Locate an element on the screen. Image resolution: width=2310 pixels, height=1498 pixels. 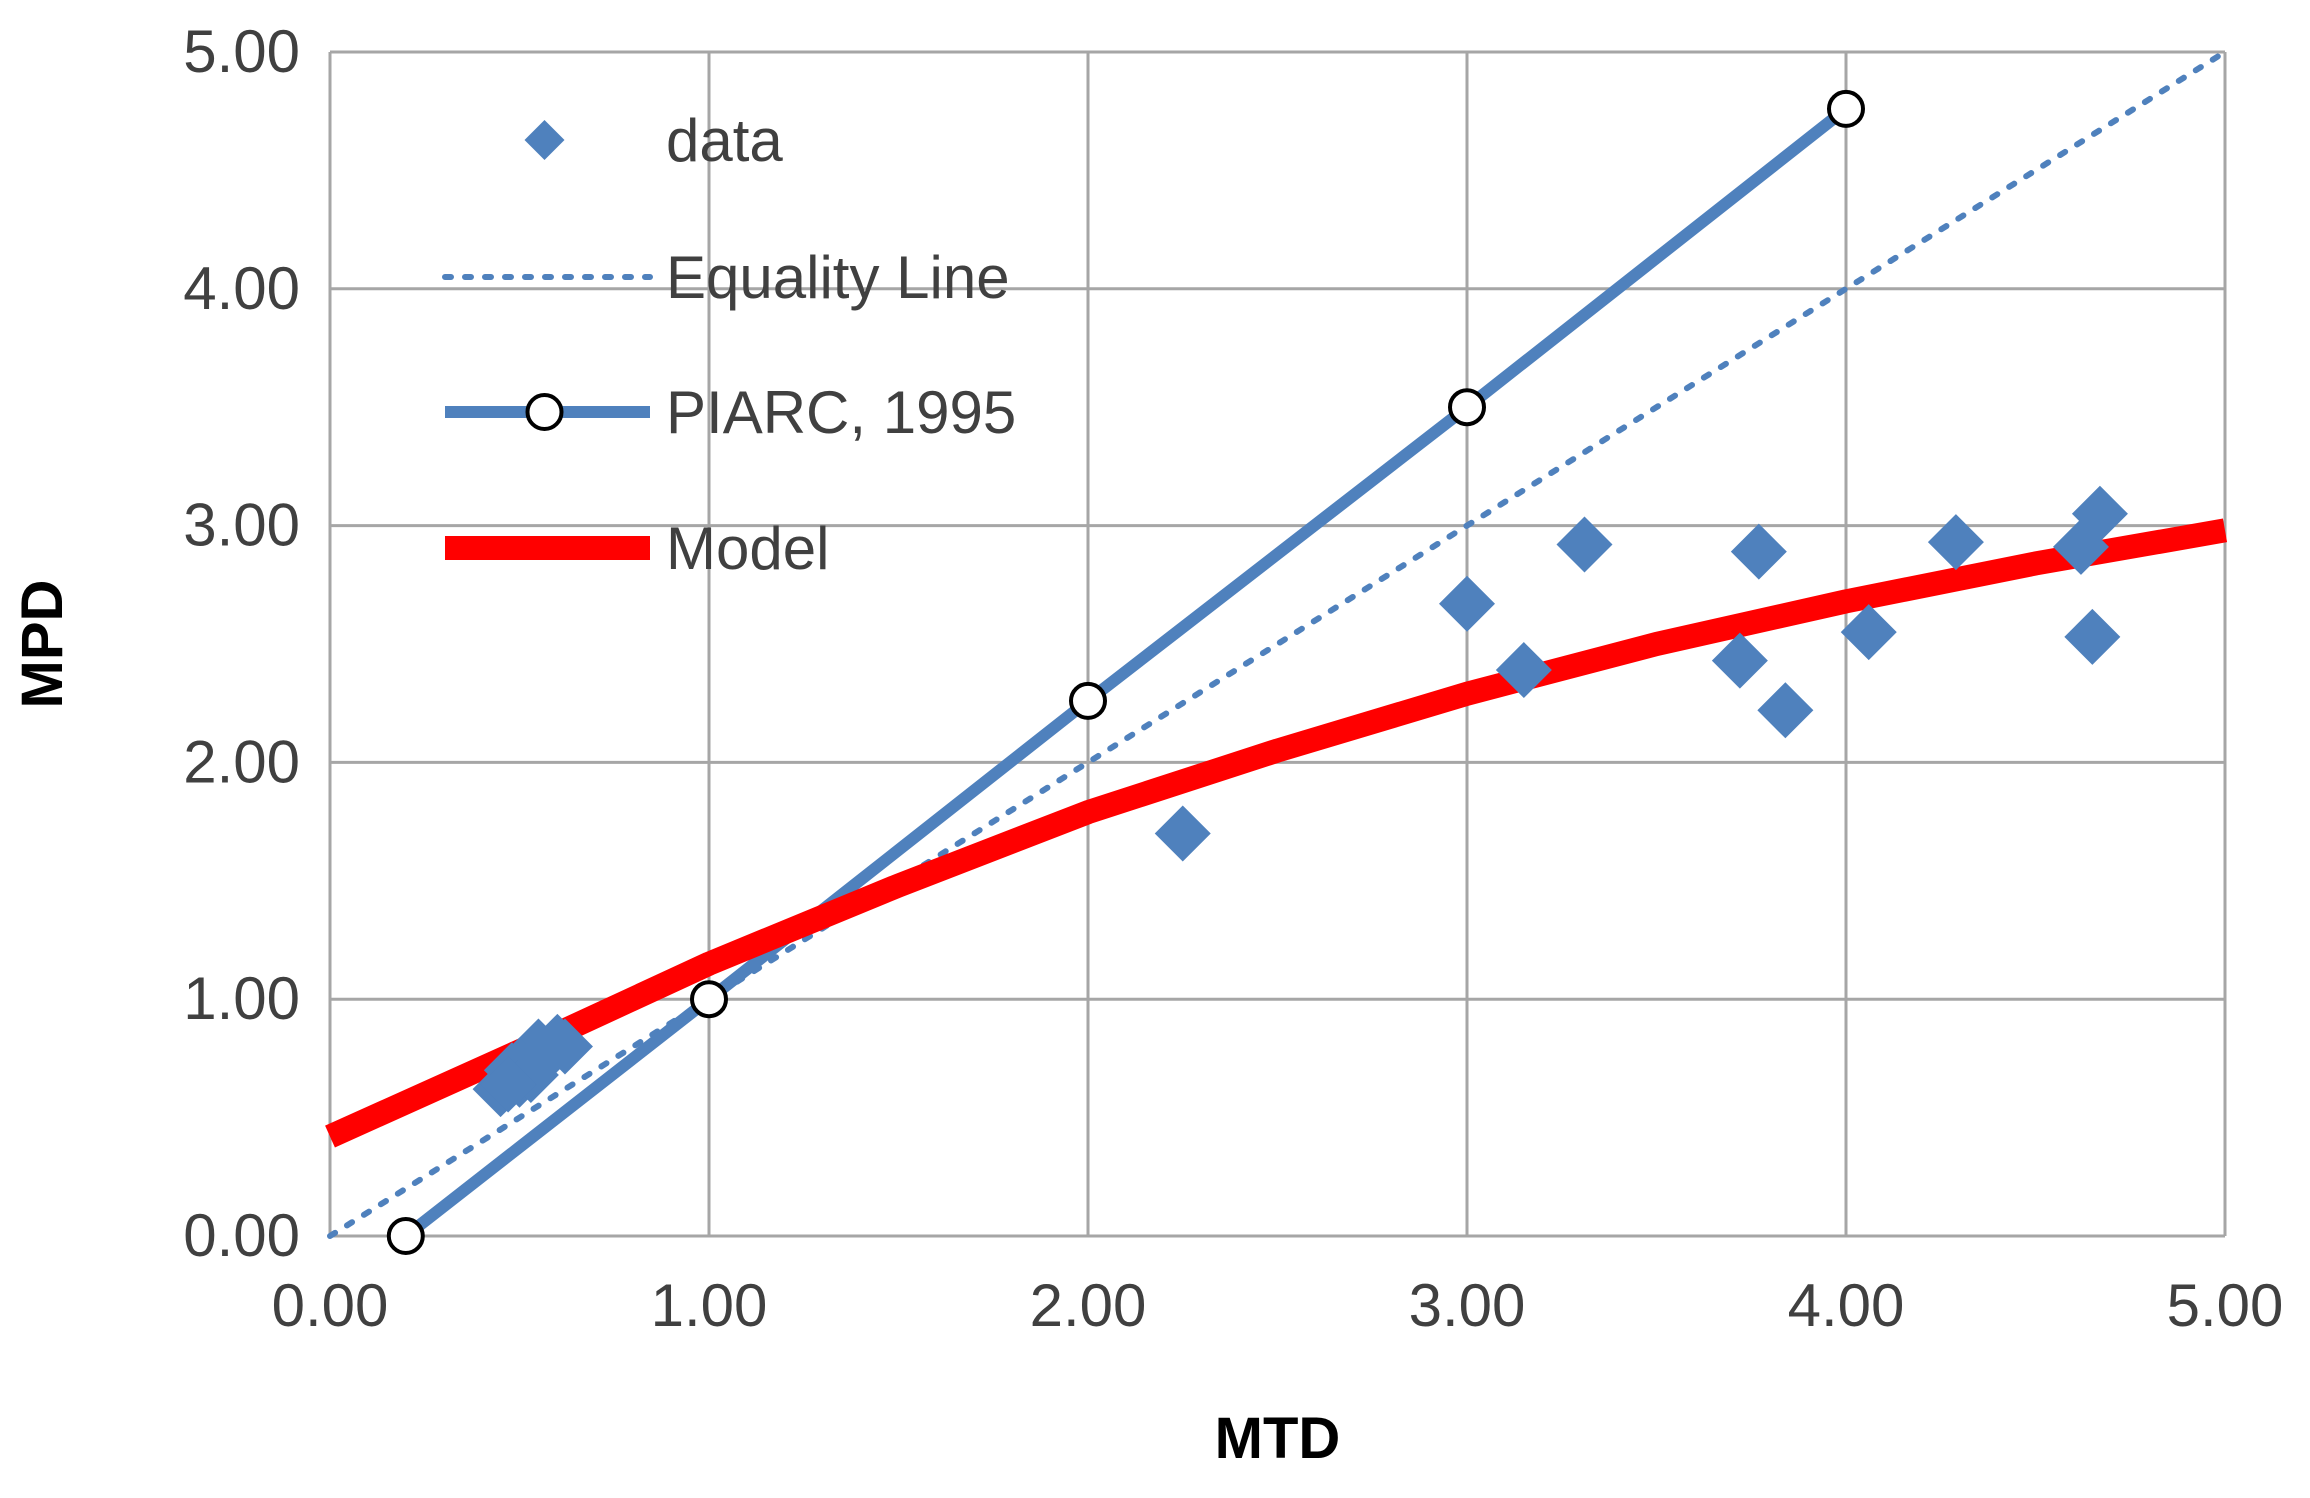
legend: data Equality Line PIARC, 1995 Model is located at coordinates (729, 344).